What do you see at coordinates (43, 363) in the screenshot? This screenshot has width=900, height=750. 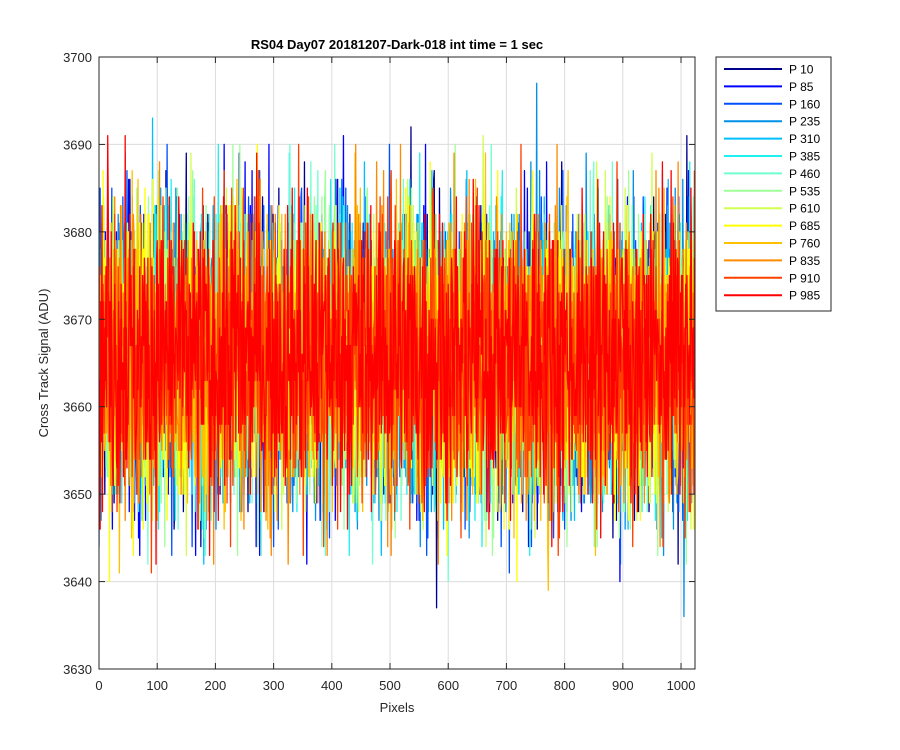 I see `y-axis-label: Cross Track Signal (ADU)` at bounding box center [43, 363].